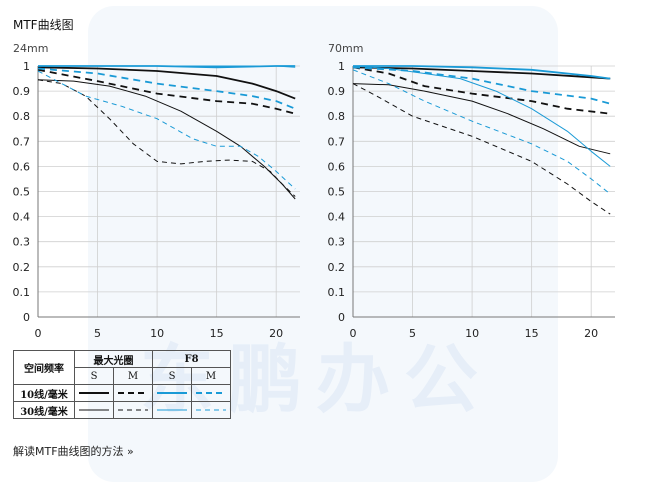 The image size is (653, 484). What do you see at coordinates (30, 48) in the screenshot?
I see `chart-title: 24mm` at bounding box center [30, 48].